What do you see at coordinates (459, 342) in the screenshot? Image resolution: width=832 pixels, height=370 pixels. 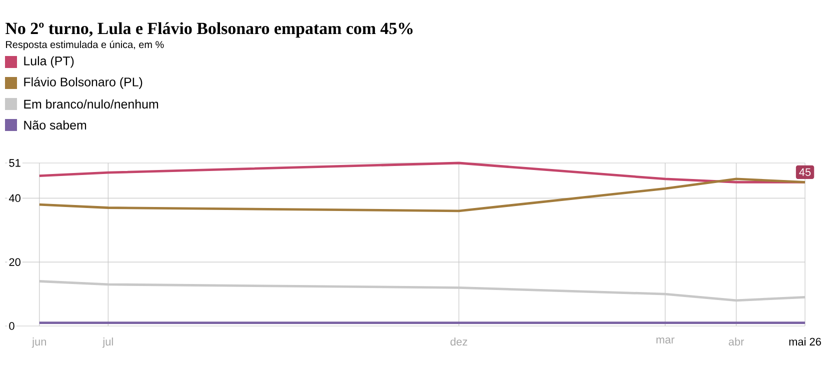 I see `x-tick-label: dez` at bounding box center [459, 342].